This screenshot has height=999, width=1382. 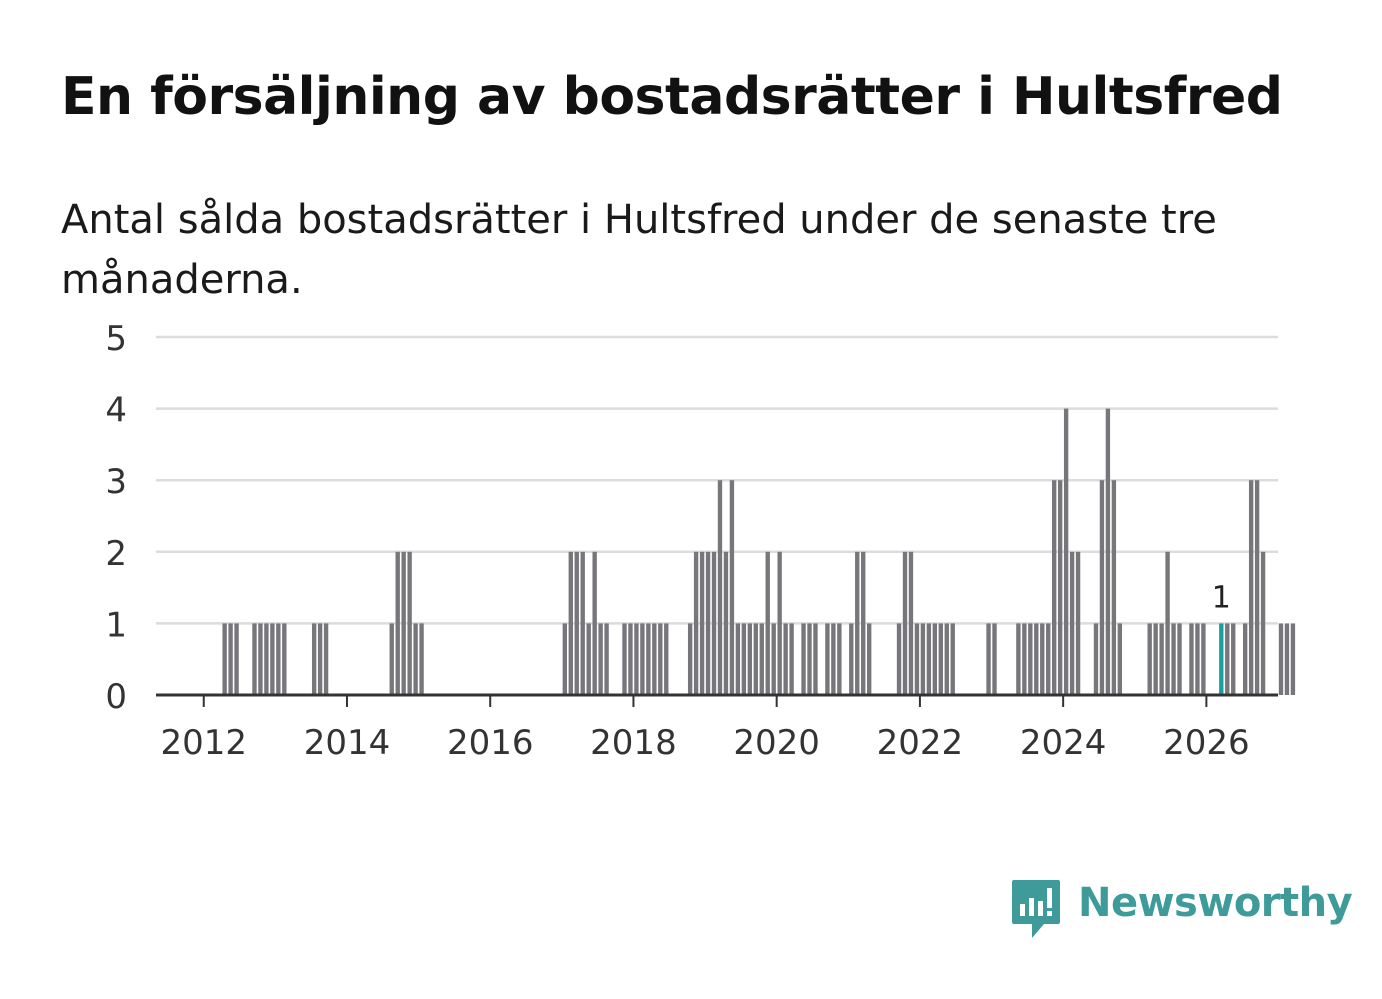 I want to click on x-tick-label: 2012, so click(x=203, y=743).